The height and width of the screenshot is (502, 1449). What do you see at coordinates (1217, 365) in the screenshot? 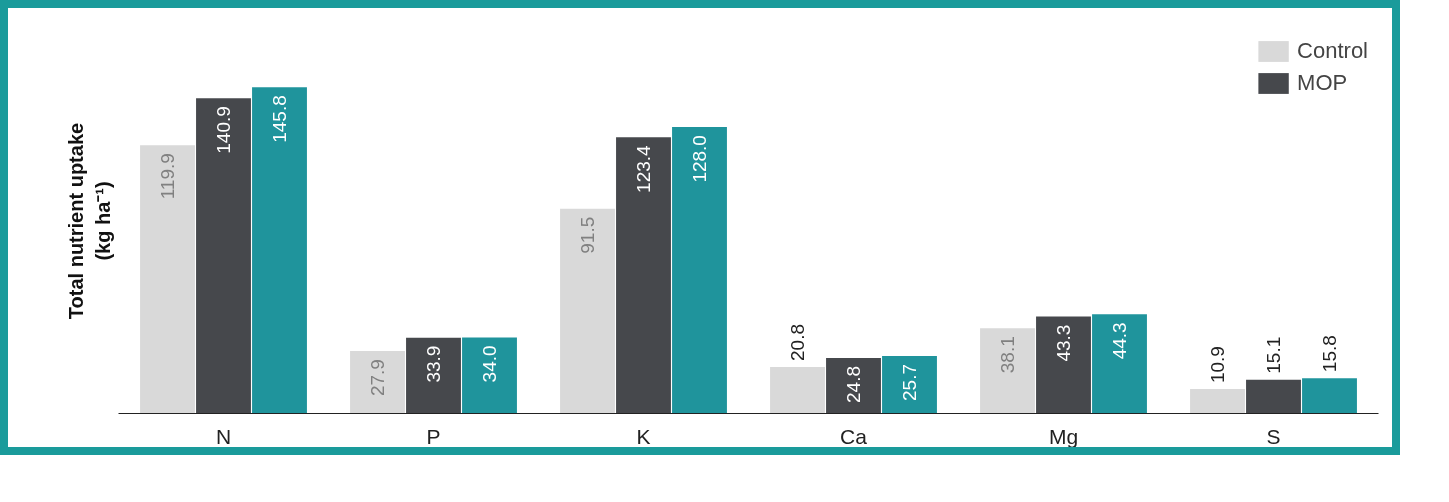
I see `data-label: 10.9` at bounding box center [1217, 365].